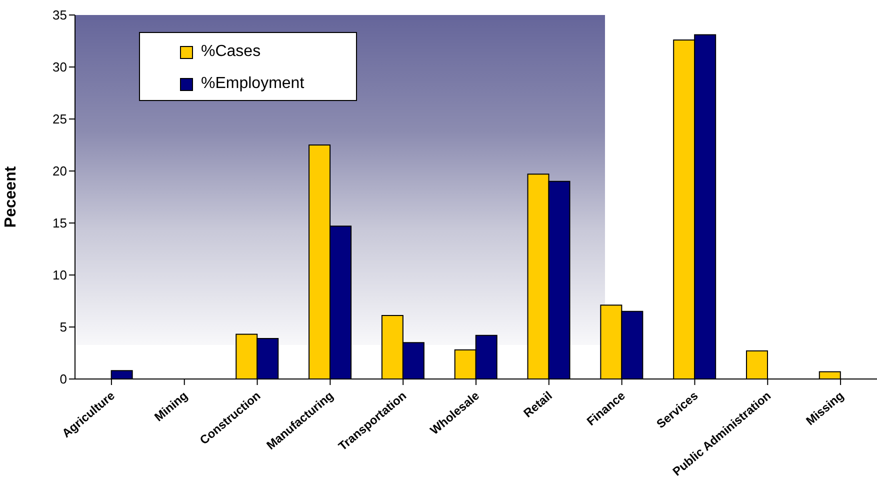 This screenshot has height=504, width=877. I want to click on y-tick-label: 20, so click(59, 171).